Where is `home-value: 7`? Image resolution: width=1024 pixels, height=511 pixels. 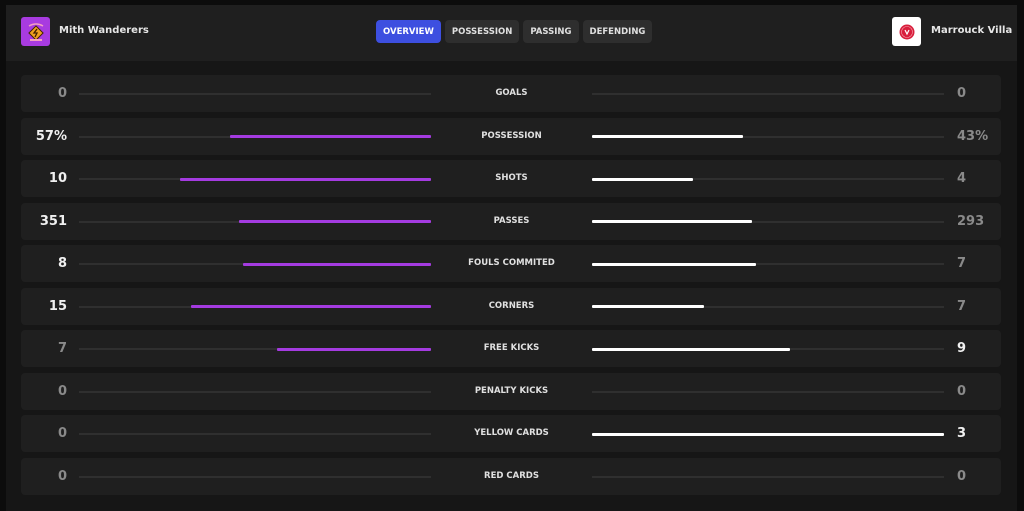
home-value: 7 is located at coordinates (62, 348).